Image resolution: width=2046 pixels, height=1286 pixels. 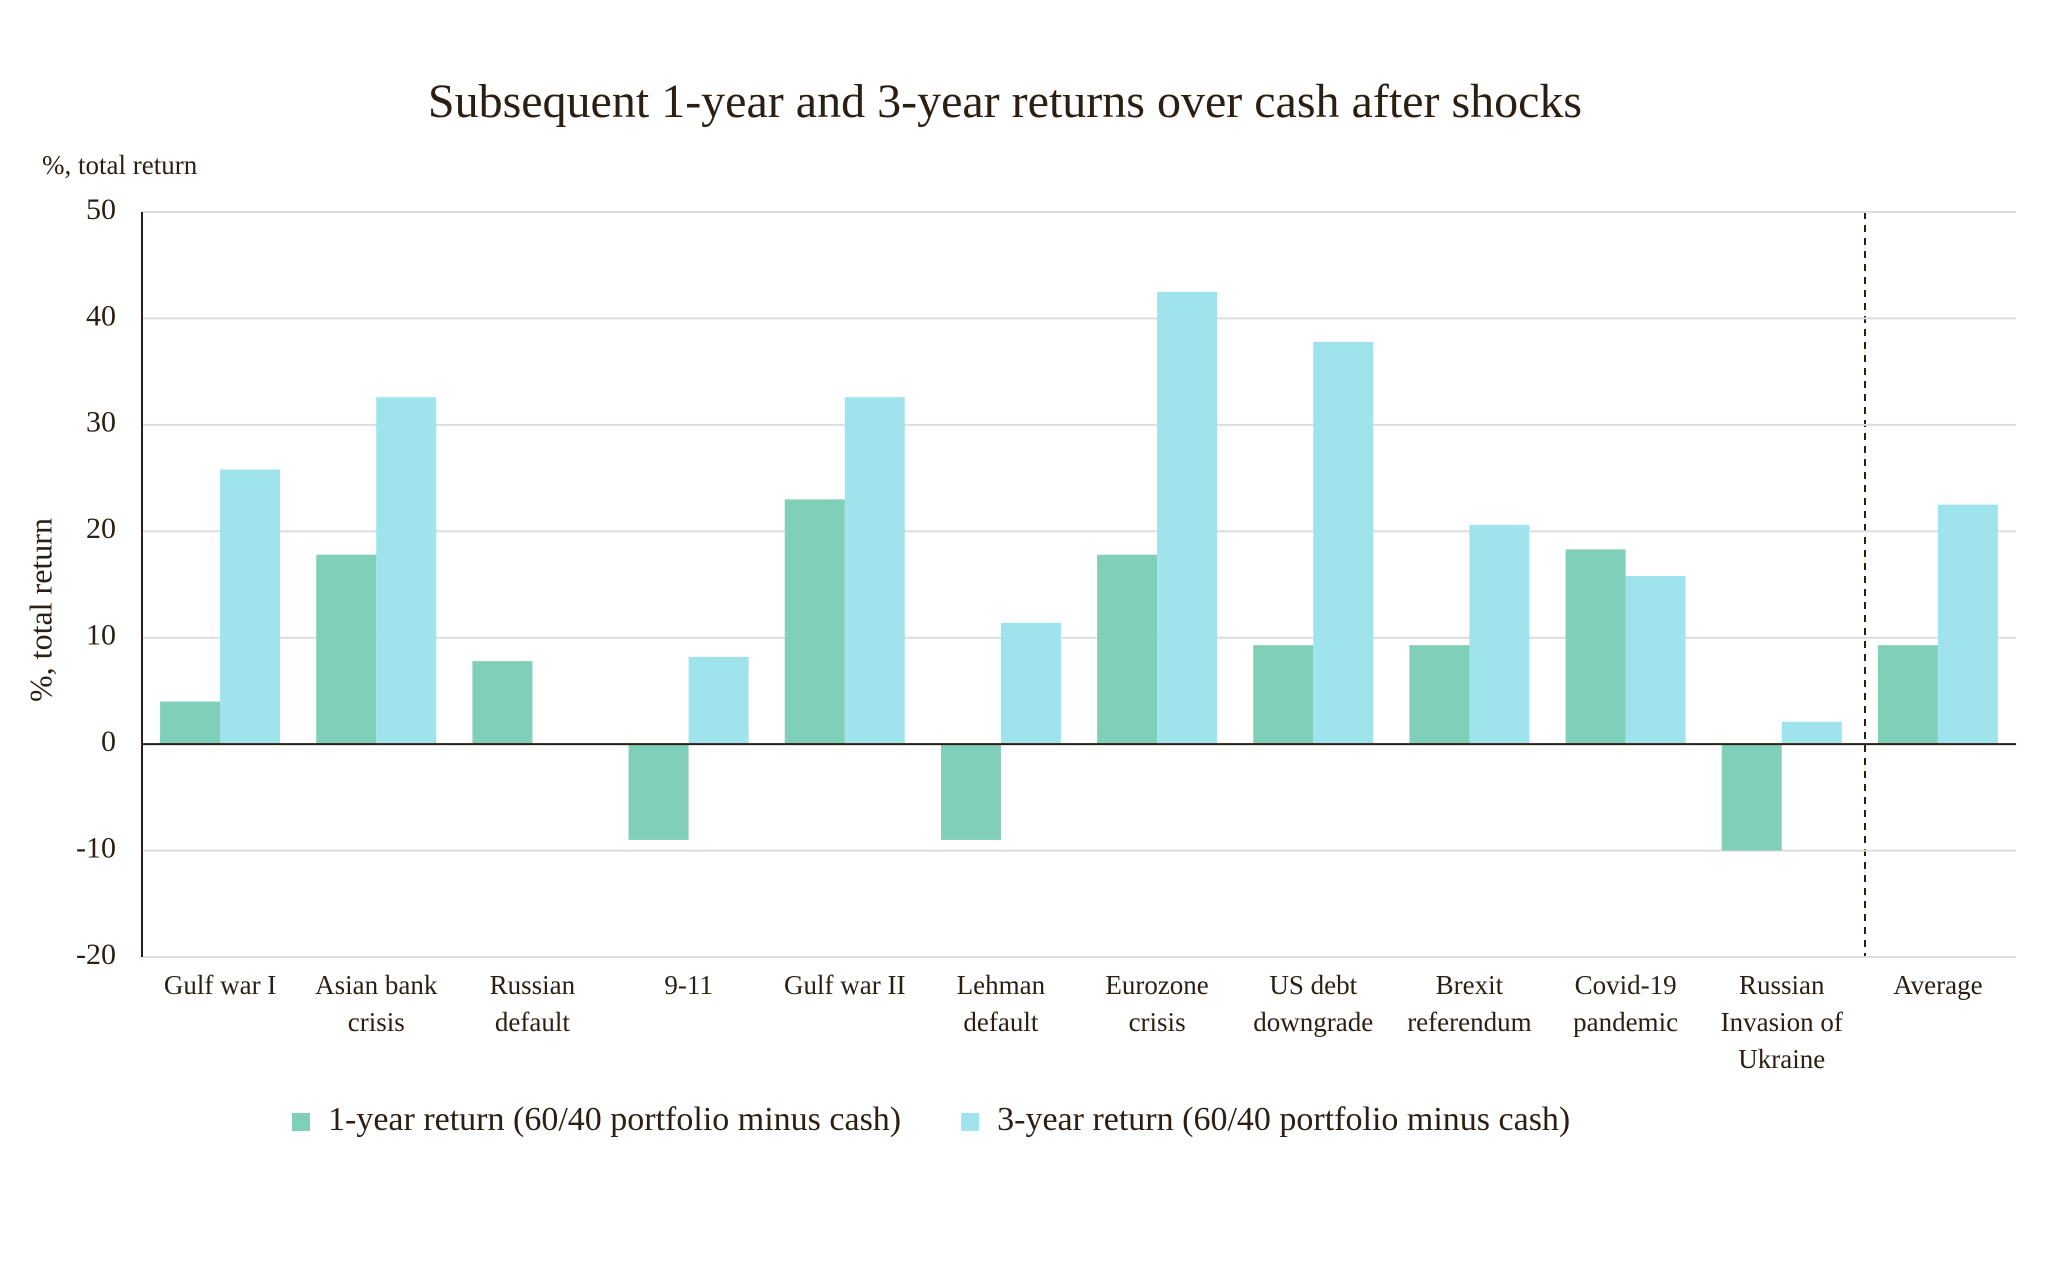 I want to click on y-tick-label: 50, so click(x=101, y=209).